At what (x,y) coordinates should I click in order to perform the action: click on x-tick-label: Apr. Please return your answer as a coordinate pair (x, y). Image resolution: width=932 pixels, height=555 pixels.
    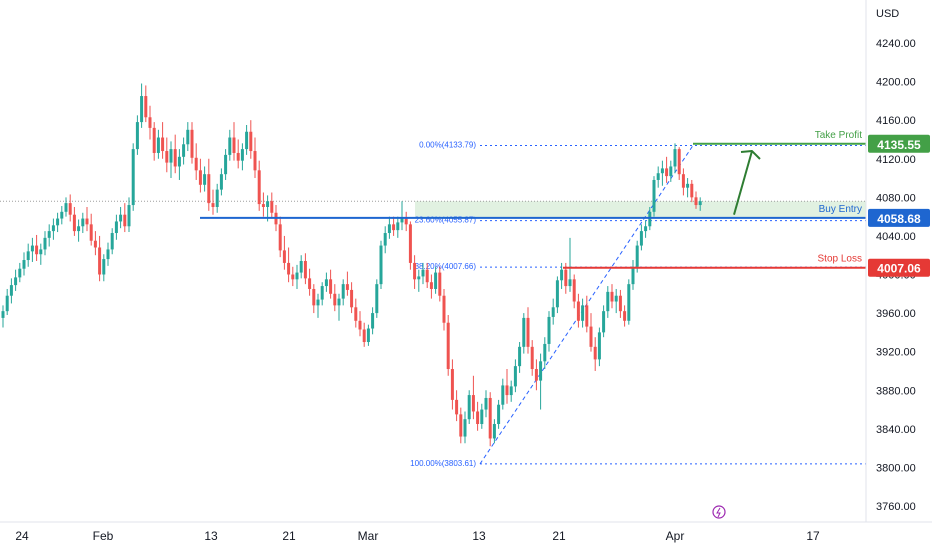
    Looking at the image, I should click on (675, 536).